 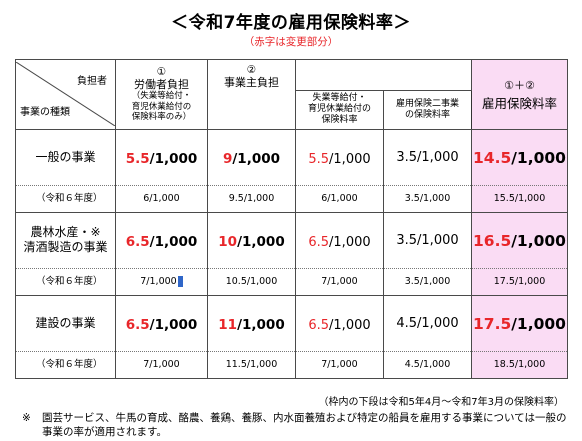 I want to click on header-employer: ② 事業主負担, so click(x=251, y=74).